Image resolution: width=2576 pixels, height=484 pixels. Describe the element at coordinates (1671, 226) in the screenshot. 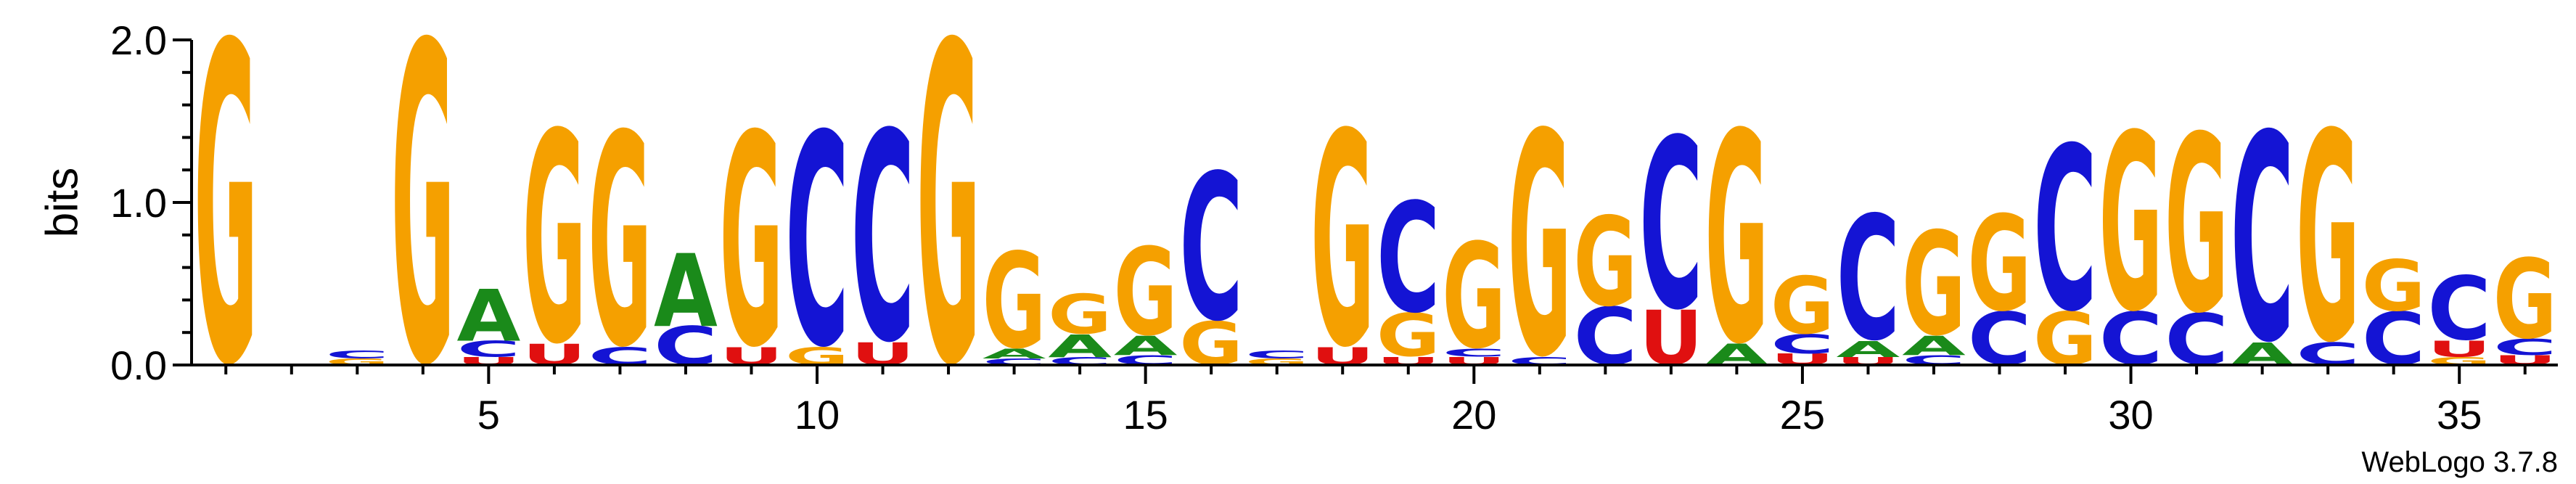

I see `logo-letter-c-pos-23: C` at that location.